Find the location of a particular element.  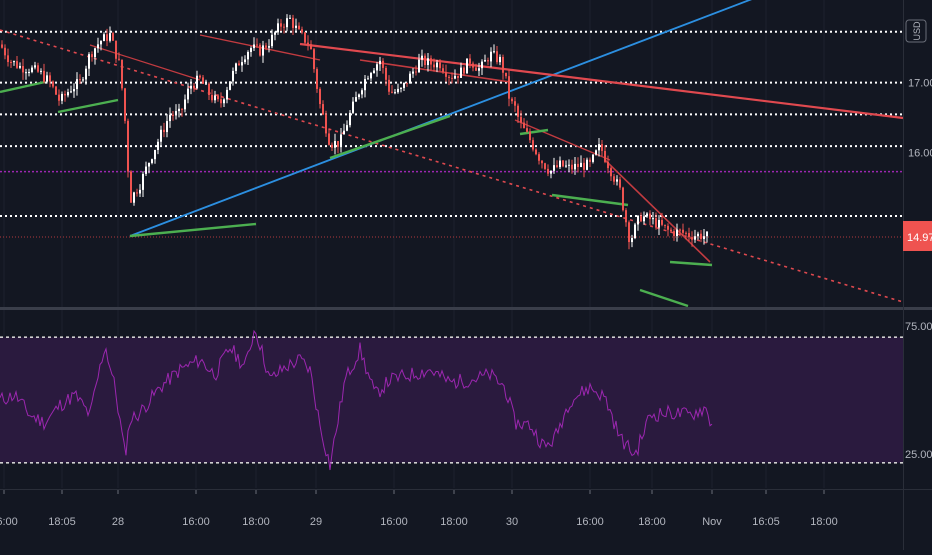

time-axis-label: Nov is located at coordinates (712, 522).